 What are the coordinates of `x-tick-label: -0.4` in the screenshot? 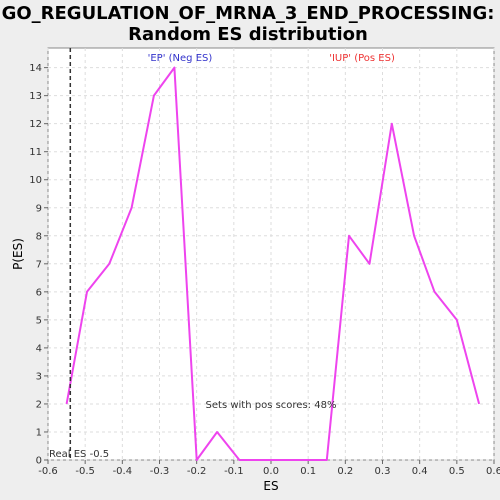 It's located at (123, 471).